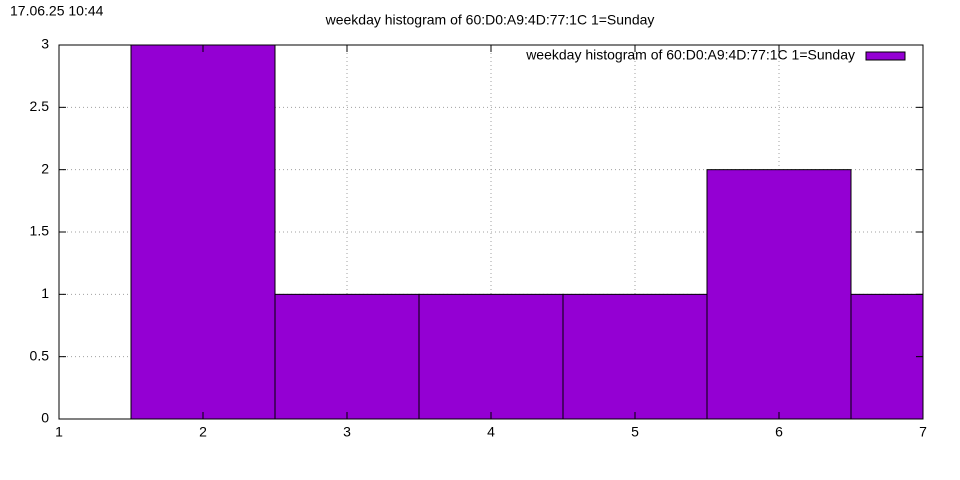 This screenshot has width=960, height=480. I want to click on y-tick-label: 0, so click(45, 418).